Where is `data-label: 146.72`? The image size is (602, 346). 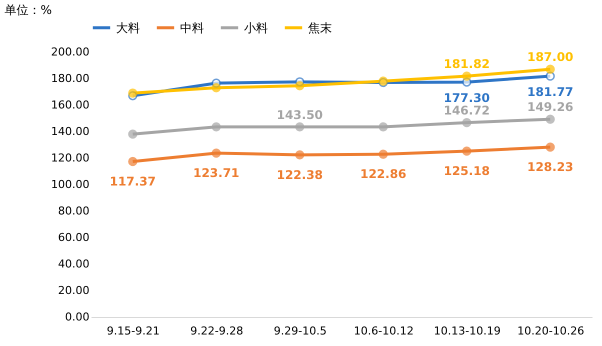
data-label: 146.72 is located at coordinates (467, 111).